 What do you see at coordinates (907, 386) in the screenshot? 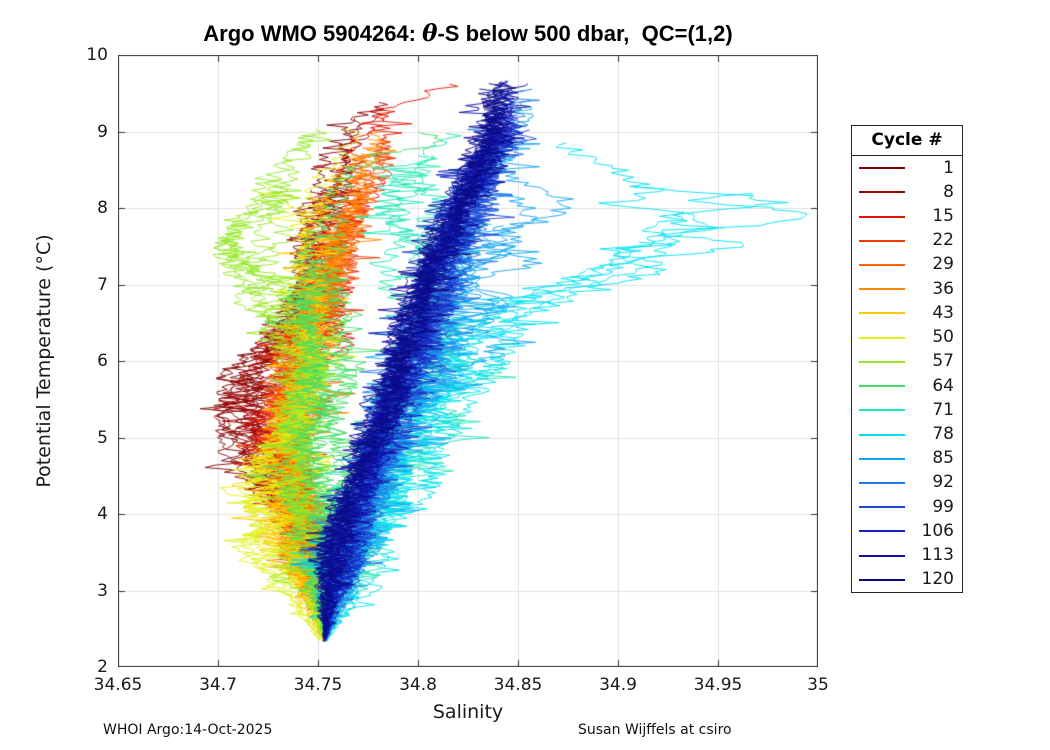
I see `legend-entry: 64` at bounding box center [907, 386].